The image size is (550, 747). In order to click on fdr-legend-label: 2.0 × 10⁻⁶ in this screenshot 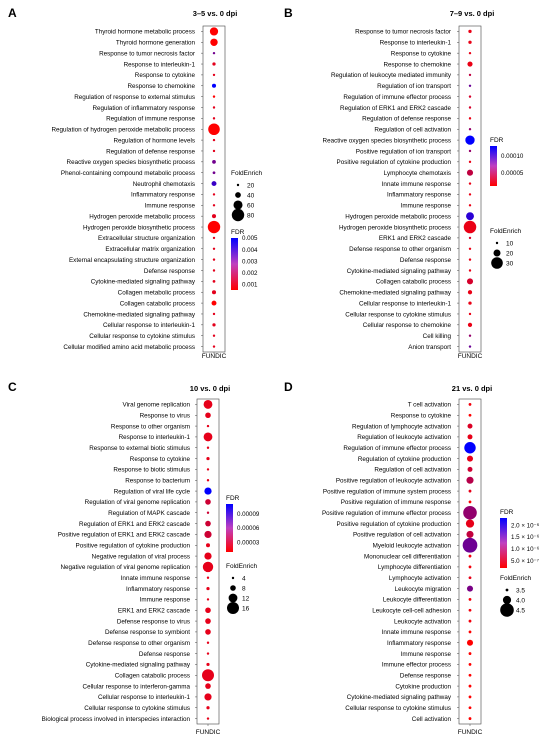, I will do `click(525, 525)`.